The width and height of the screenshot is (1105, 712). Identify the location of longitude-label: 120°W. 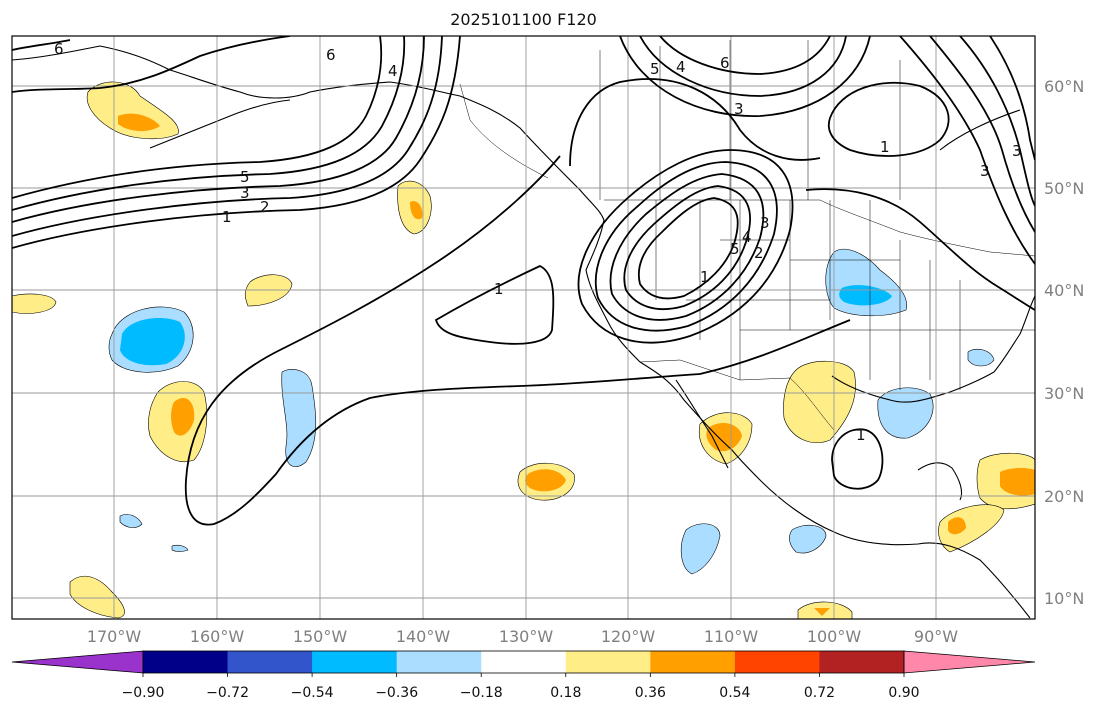
(628, 636).